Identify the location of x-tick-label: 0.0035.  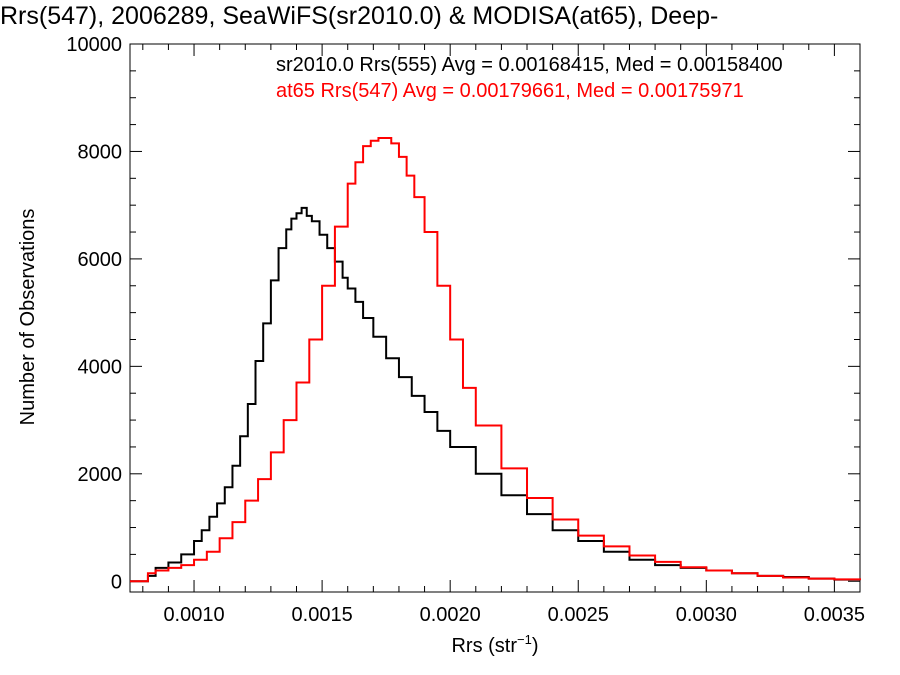
(834, 615).